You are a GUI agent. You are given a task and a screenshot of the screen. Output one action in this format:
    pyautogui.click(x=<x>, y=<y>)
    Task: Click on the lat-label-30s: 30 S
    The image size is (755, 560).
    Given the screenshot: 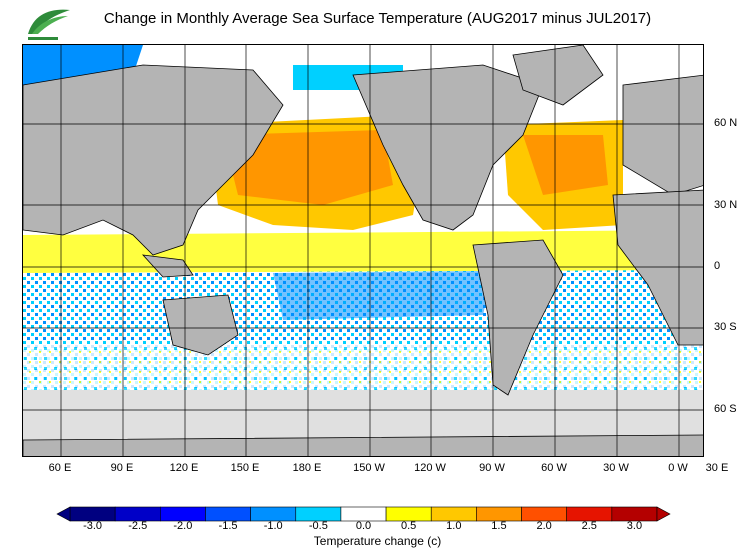 What is the action you would take?
    pyautogui.click(x=725, y=327)
    